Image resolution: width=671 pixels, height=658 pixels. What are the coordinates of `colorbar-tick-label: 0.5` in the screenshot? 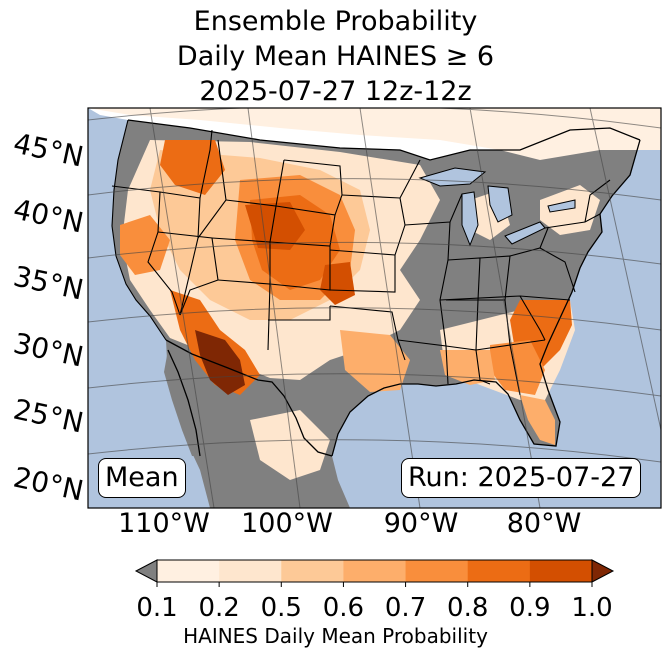 It's located at (281, 608).